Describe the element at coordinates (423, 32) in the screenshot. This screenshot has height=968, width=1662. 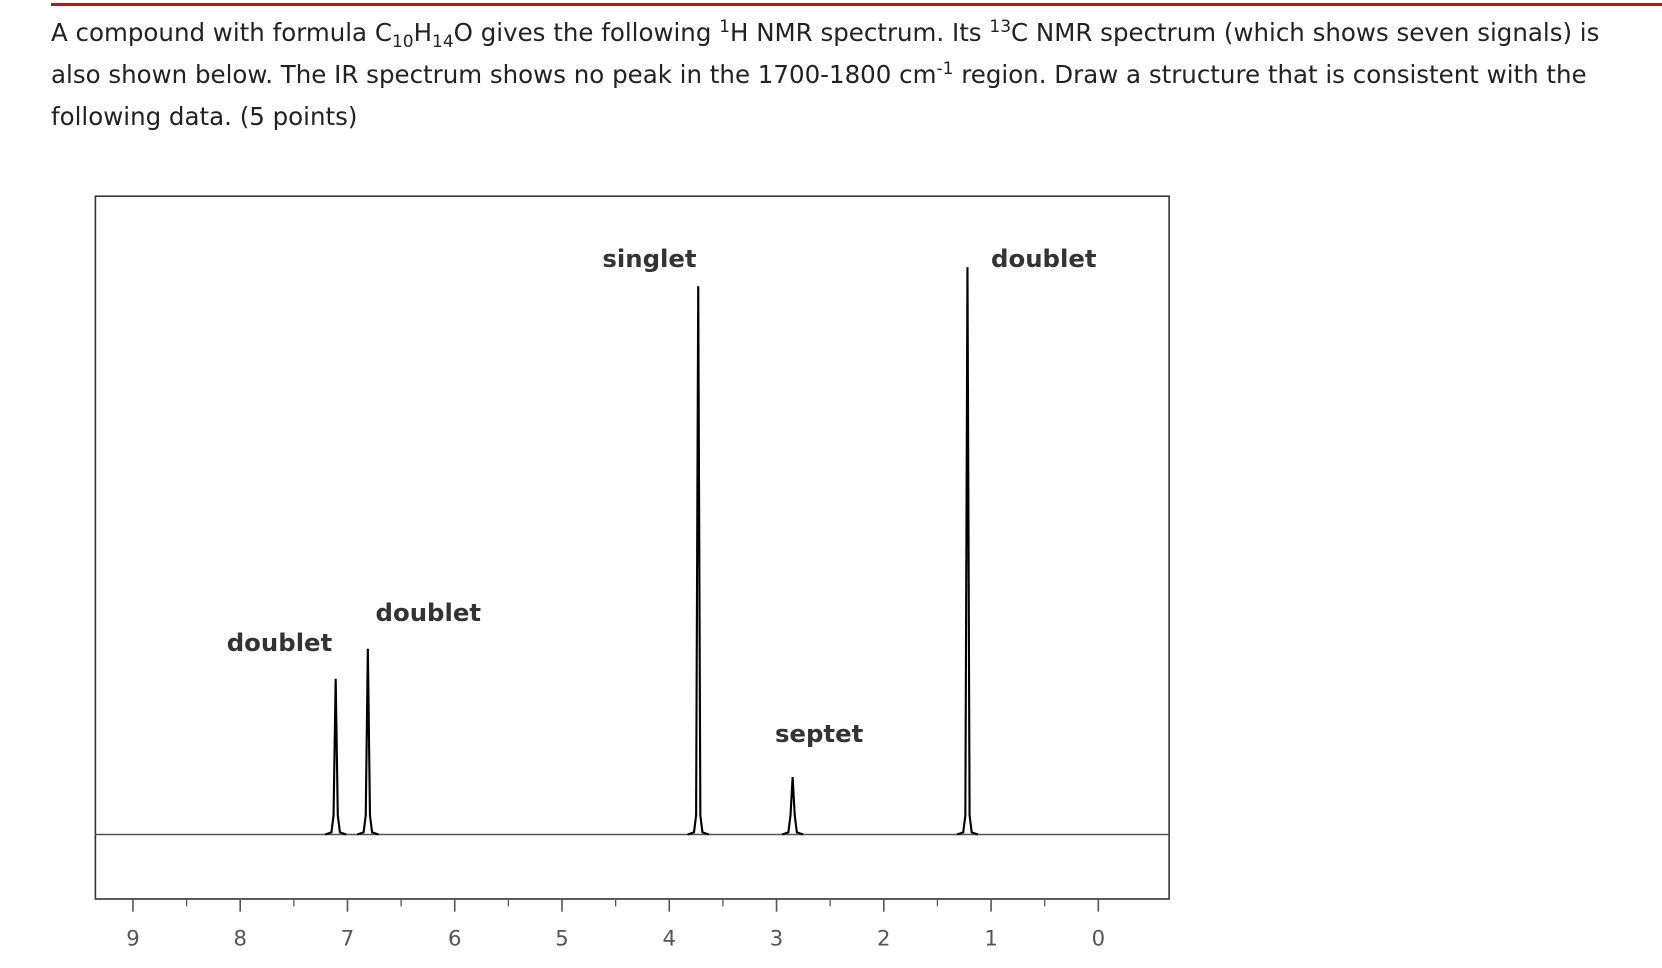
I see `question-text: H` at that location.